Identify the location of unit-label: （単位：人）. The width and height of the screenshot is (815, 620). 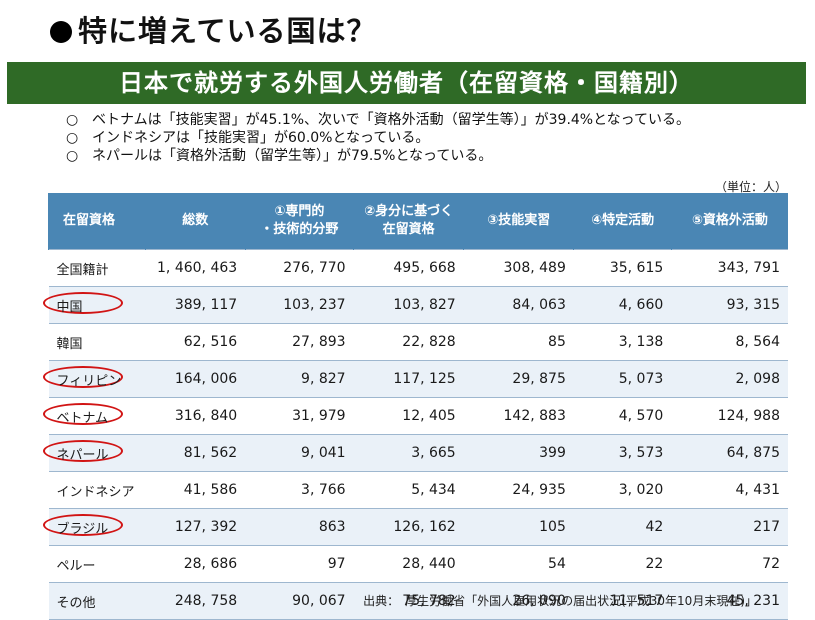
(750, 187).